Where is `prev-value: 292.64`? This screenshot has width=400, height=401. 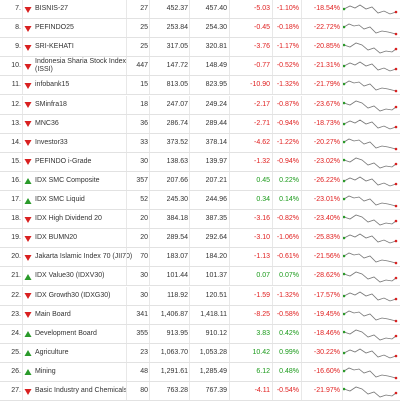
prev-value: 292.64 is located at coordinates (216, 238).